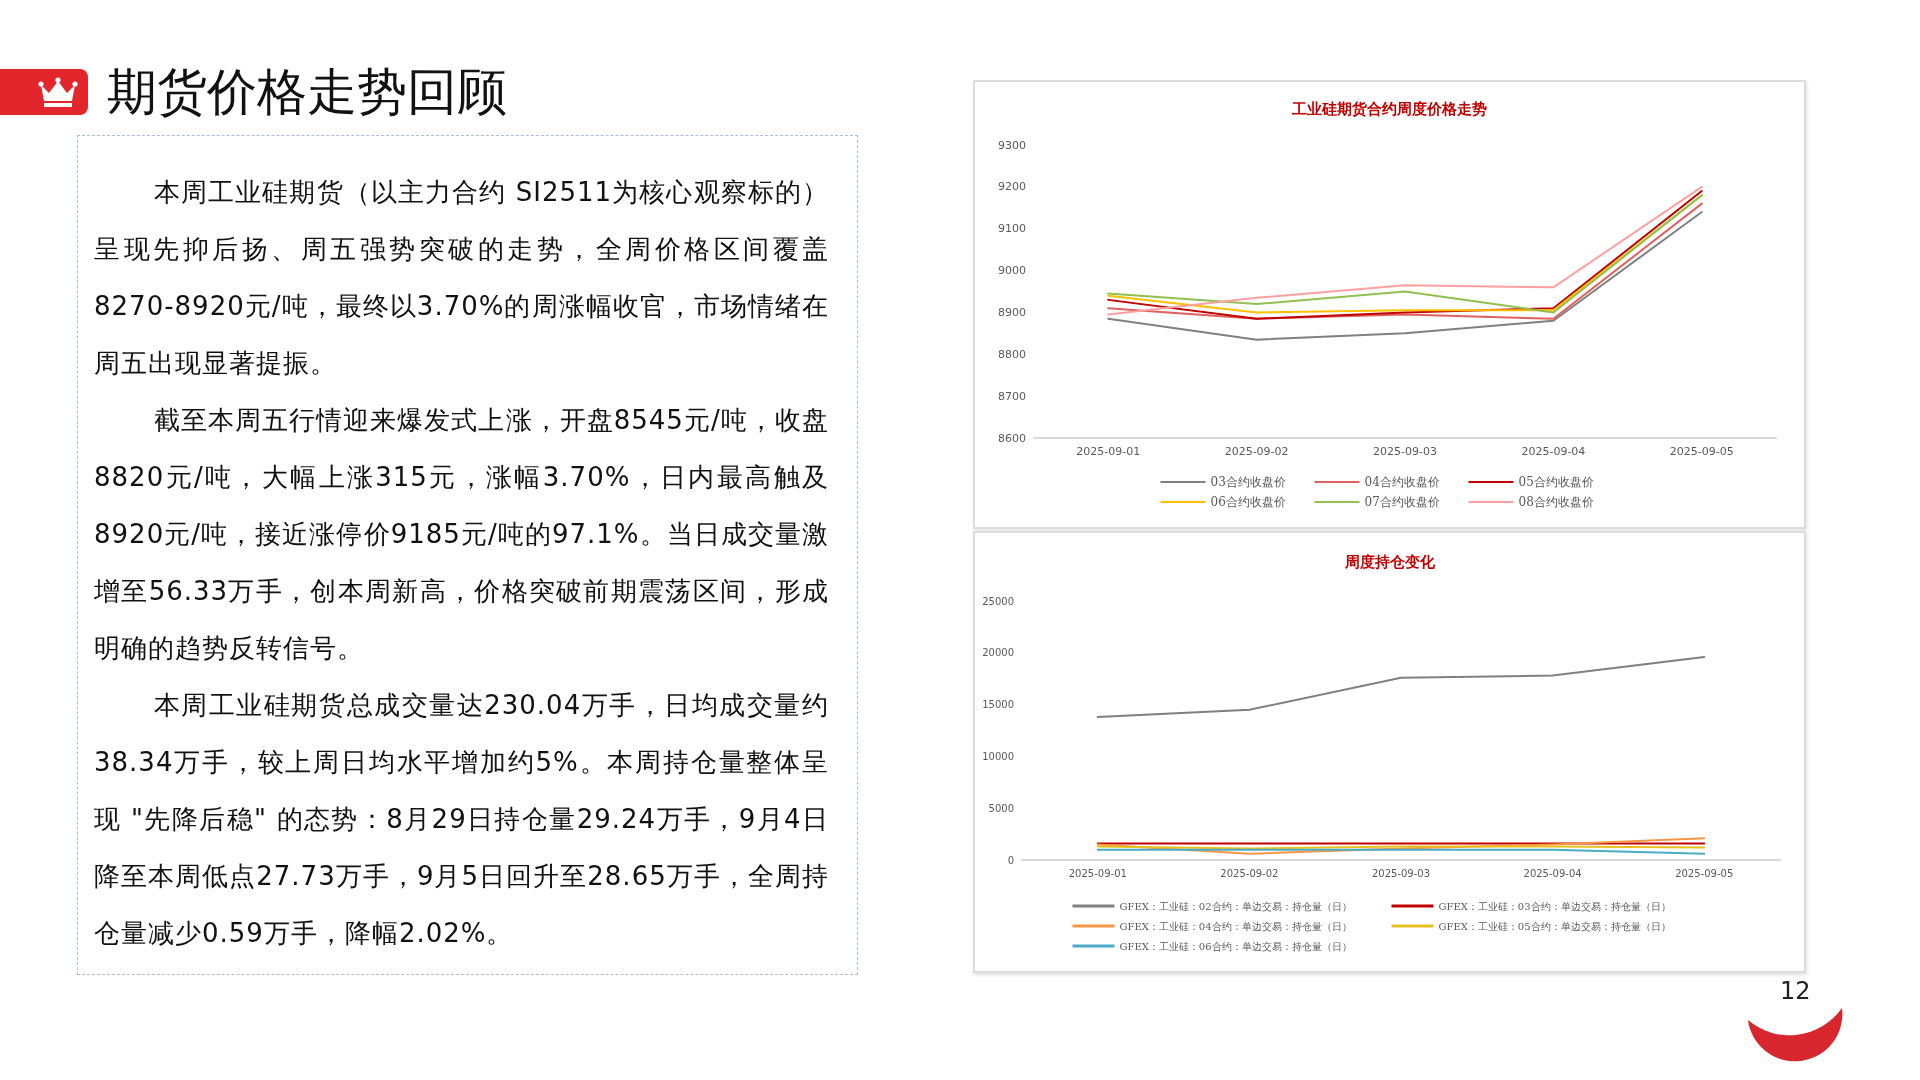 The width and height of the screenshot is (1920, 1080). Describe the element at coordinates (1010, 860) in the screenshot. I see `y-tick-label: 0` at that location.